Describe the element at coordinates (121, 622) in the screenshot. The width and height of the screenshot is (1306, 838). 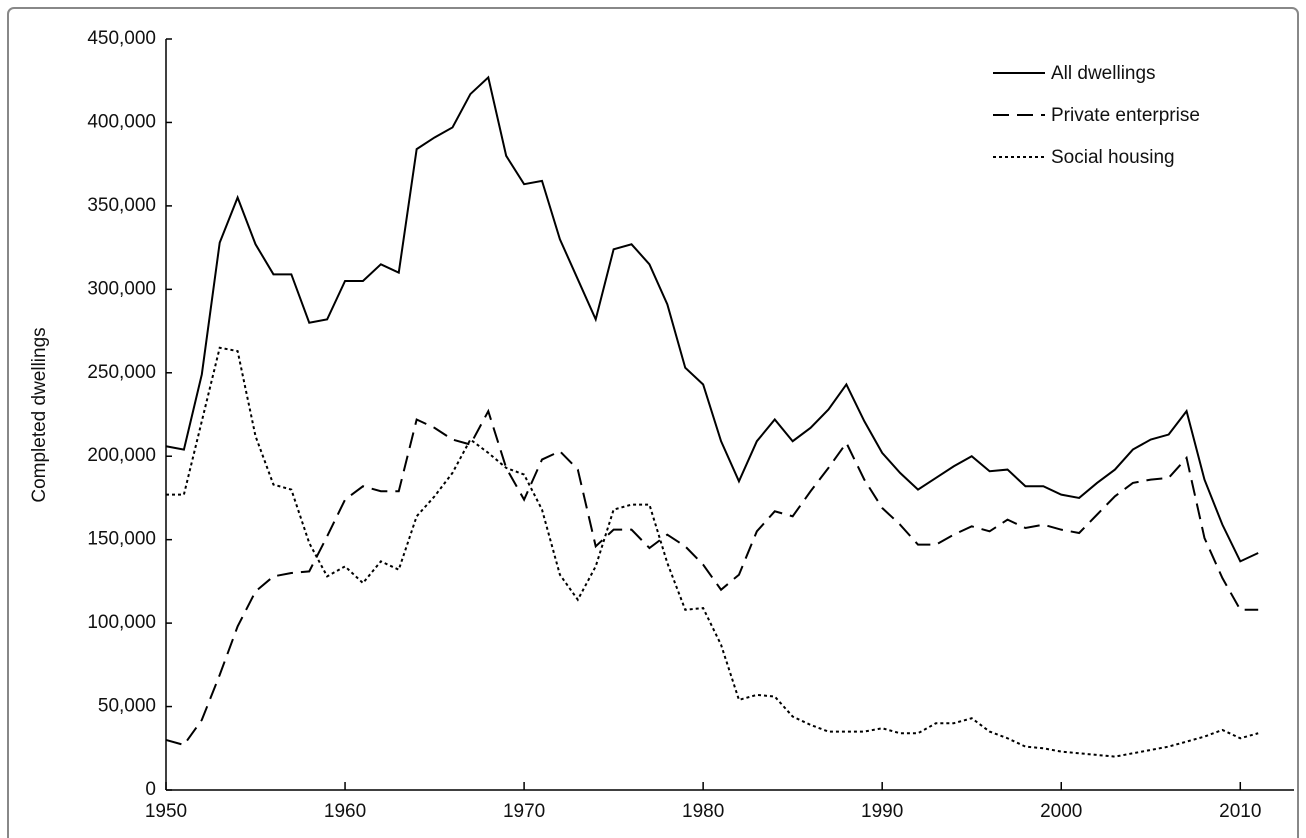
I see `y-tick-label: 100,000` at that location.